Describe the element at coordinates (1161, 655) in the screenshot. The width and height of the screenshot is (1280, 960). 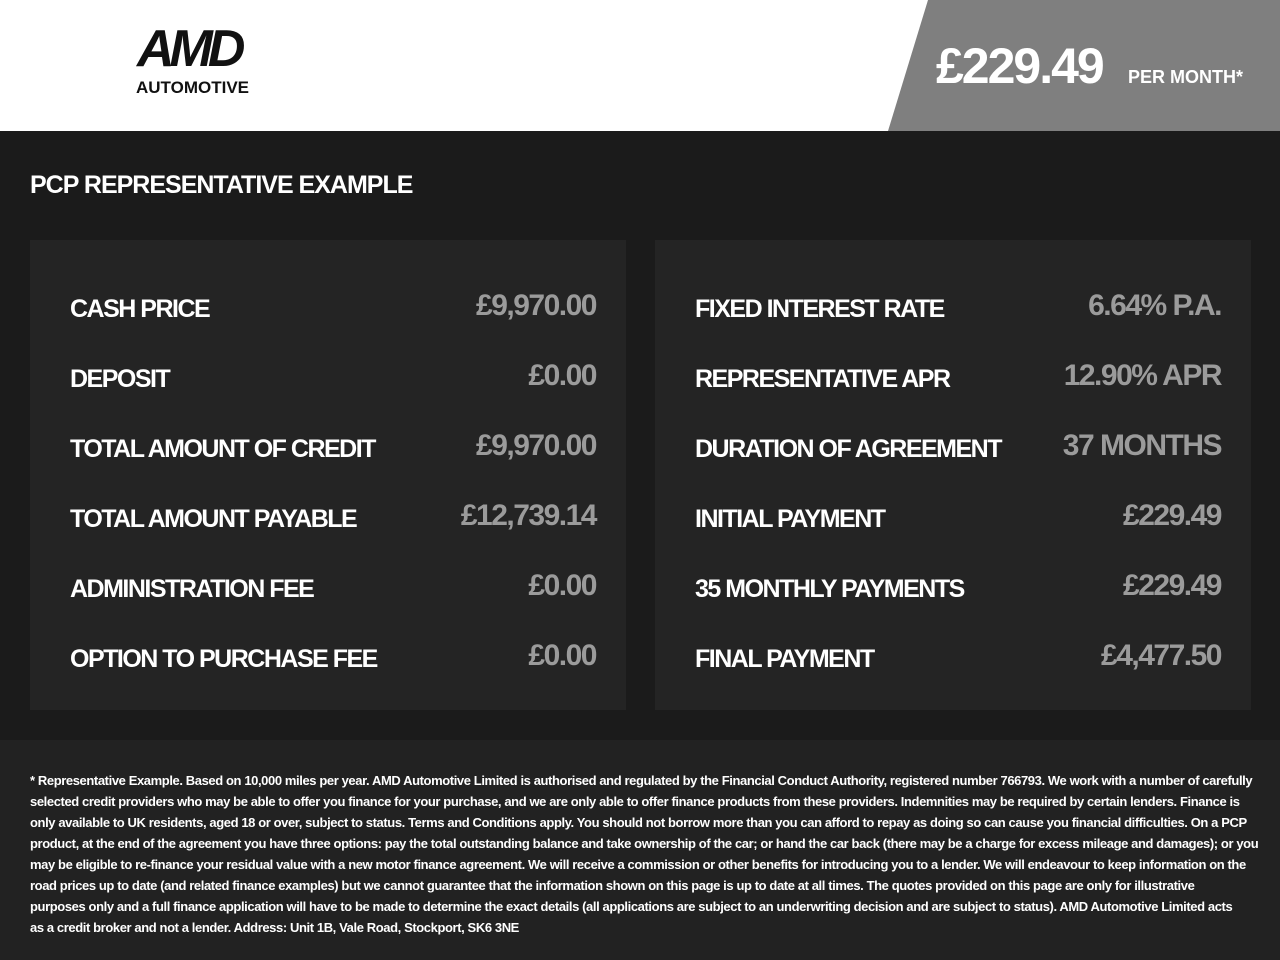
I see `row-value: £4,477.50` at that location.